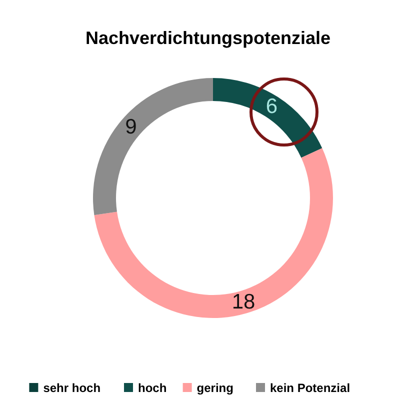 This screenshot has height=408, width=400. Describe the element at coordinates (152, 388) in the screenshot. I see `legend-label: hoch` at that location.